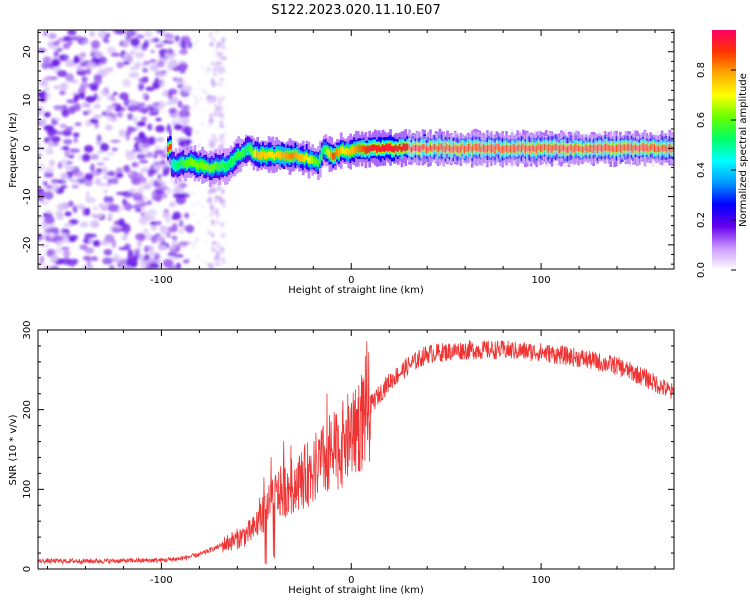  Describe the element at coordinates (27, 148) in the screenshot. I see `y-tick-label: 0` at that location.